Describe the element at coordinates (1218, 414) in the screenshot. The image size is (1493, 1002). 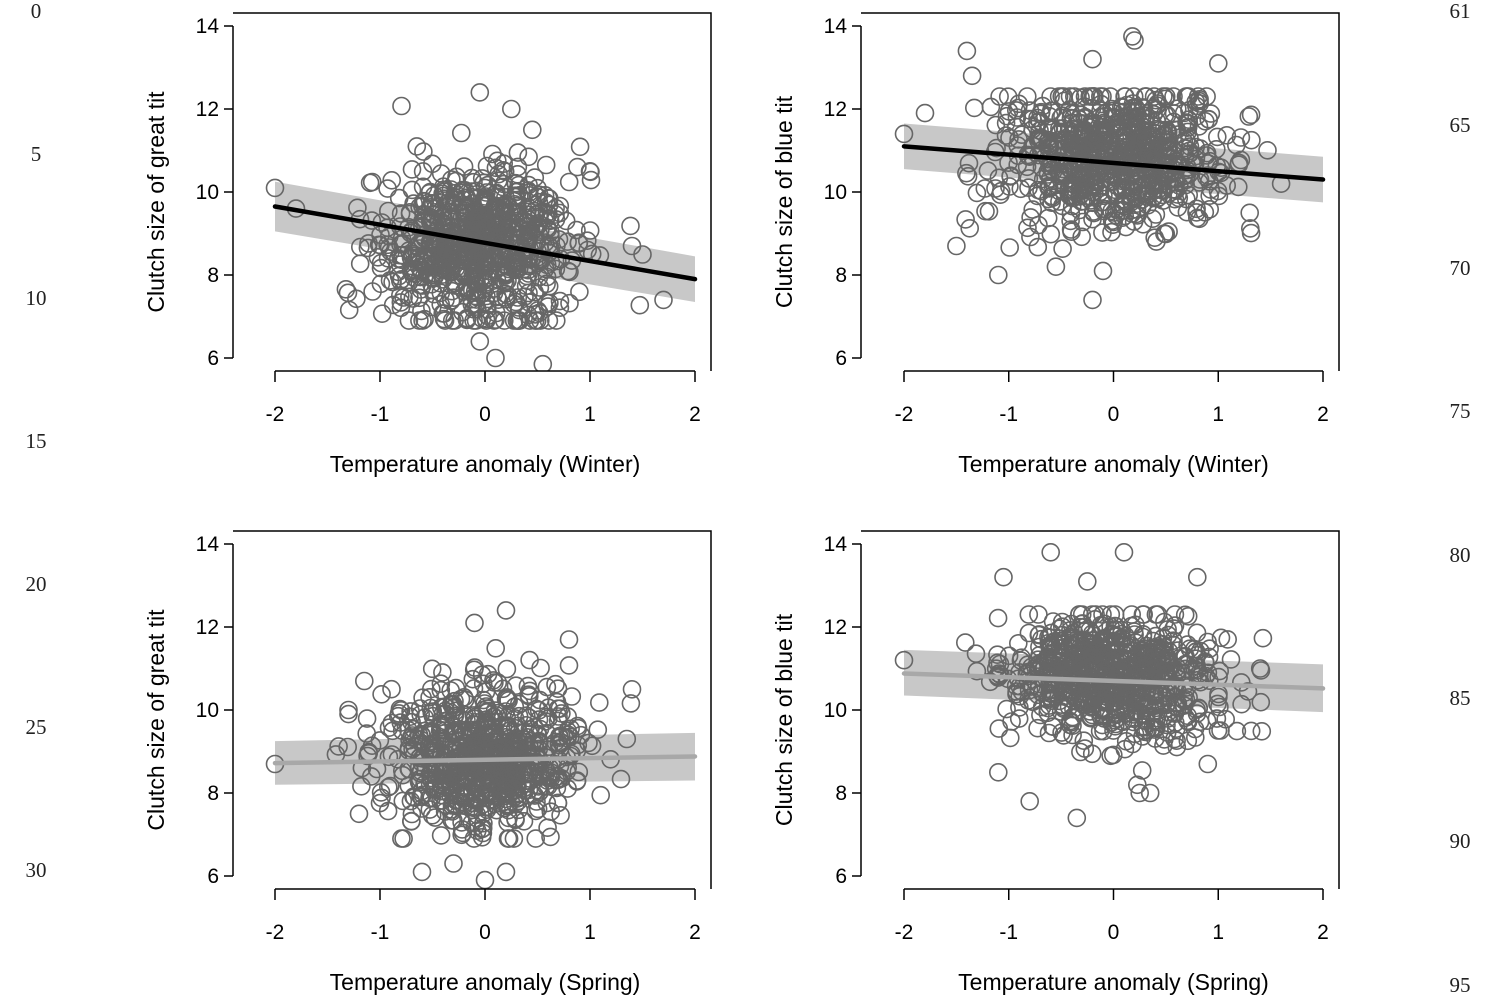
I see `x-tick-label: 1` at that location.